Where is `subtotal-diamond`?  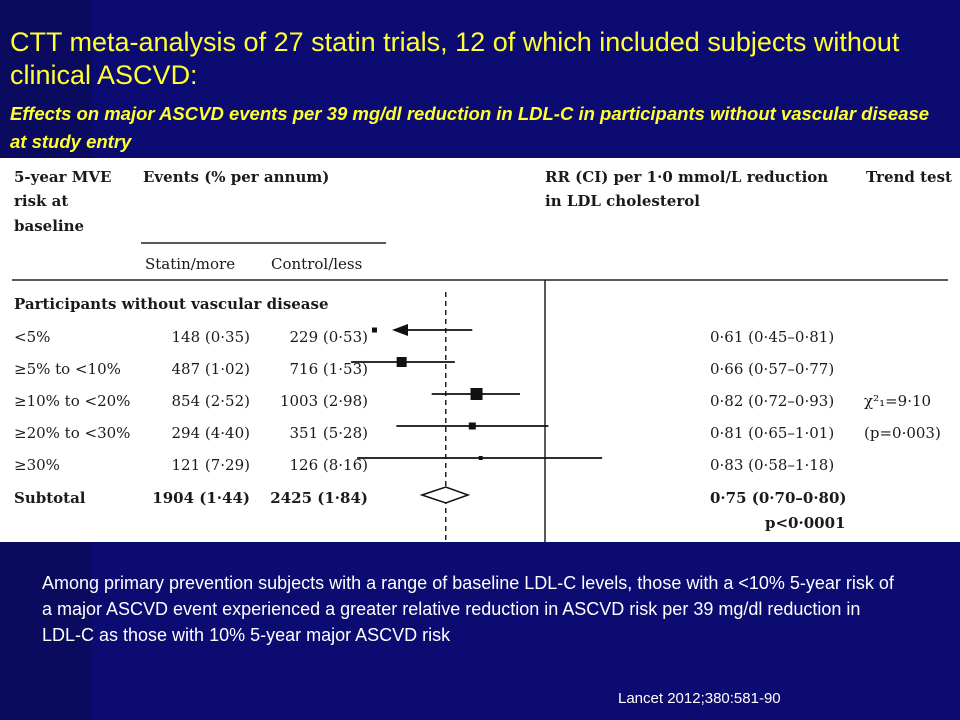
subtotal-diamond is located at coordinates (445, 495).